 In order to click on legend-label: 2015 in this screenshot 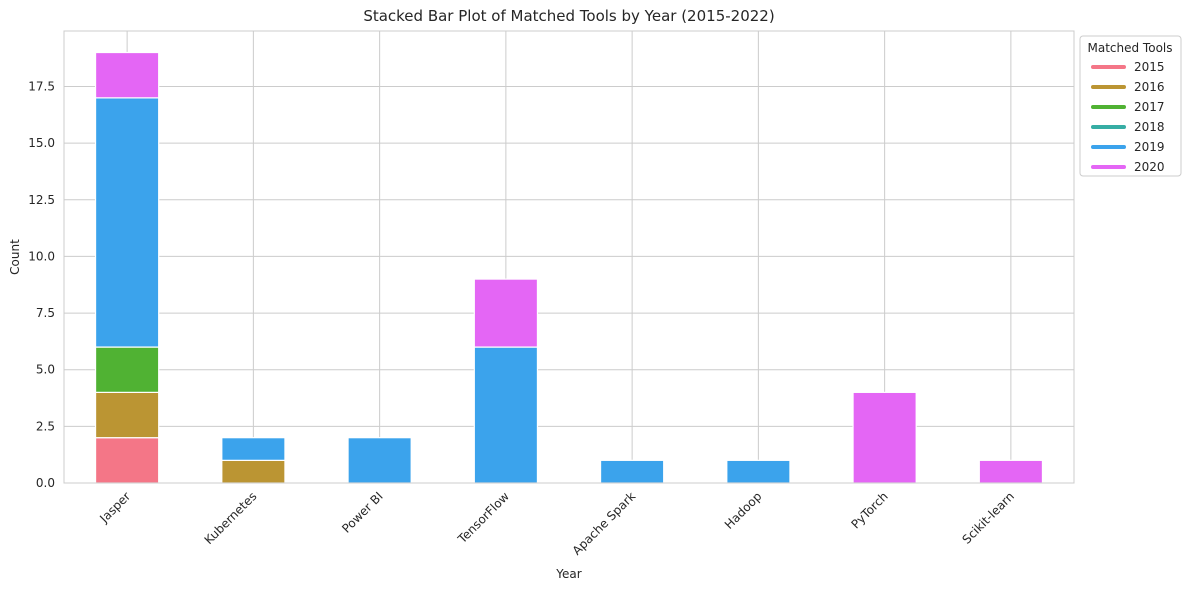, I will do `click(1149, 67)`.